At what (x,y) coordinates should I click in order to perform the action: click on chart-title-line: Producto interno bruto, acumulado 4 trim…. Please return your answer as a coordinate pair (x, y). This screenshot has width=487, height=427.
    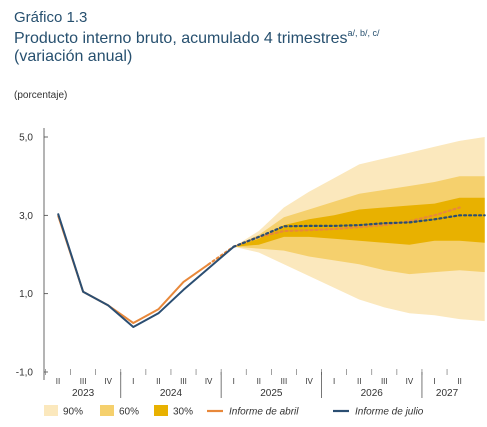
    Looking at the image, I should click on (197, 38).